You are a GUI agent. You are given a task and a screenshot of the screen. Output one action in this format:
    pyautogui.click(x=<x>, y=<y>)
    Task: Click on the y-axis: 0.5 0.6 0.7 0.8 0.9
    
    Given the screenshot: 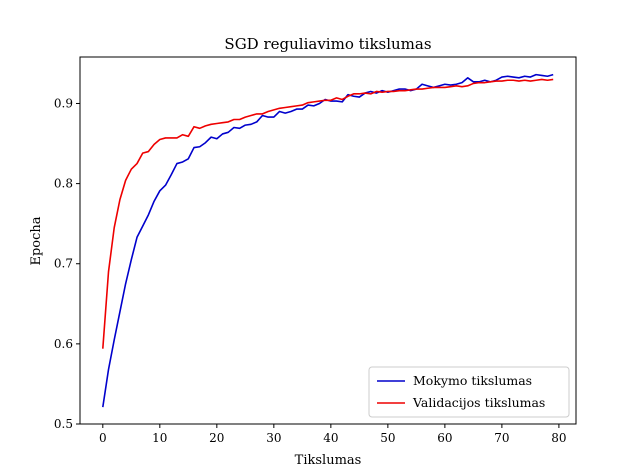 What is the action you would take?
    pyautogui.click(x=67, y=263)
    